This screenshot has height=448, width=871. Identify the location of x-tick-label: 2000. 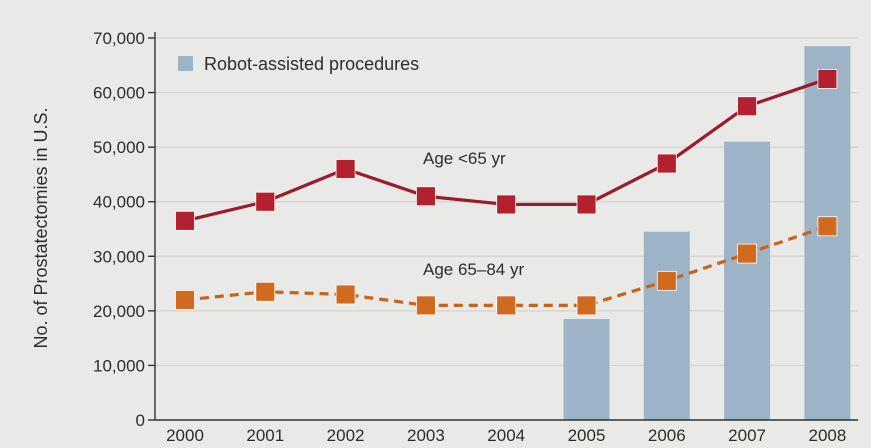
(185, 435).